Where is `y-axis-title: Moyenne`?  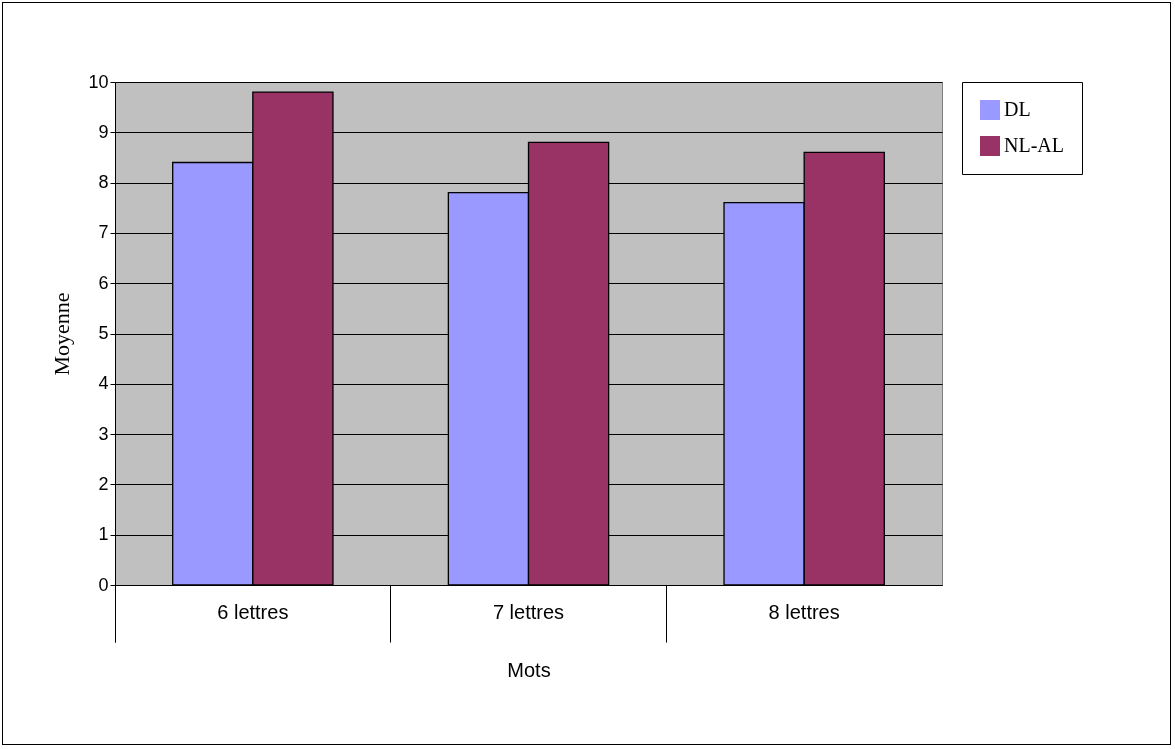 y-axis-title: Moyenne is located at coordinates (62, 334).